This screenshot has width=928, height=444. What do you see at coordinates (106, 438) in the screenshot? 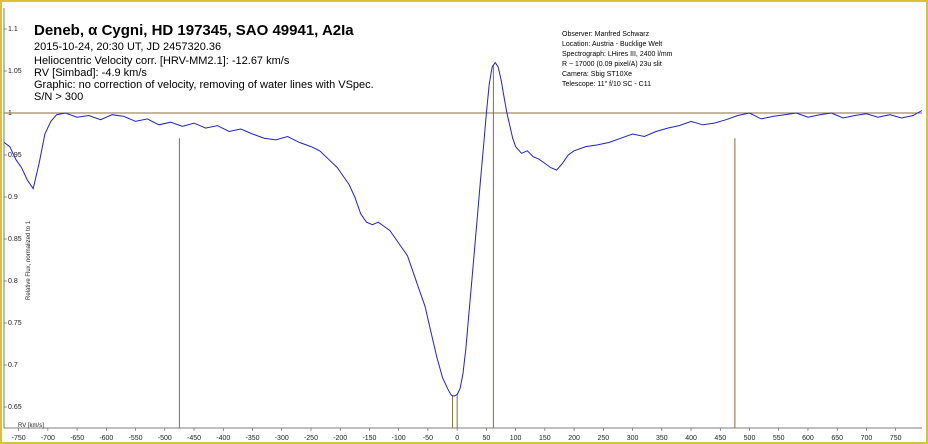
I see `x-tick-label: -600` at bounding box center [106, 438].